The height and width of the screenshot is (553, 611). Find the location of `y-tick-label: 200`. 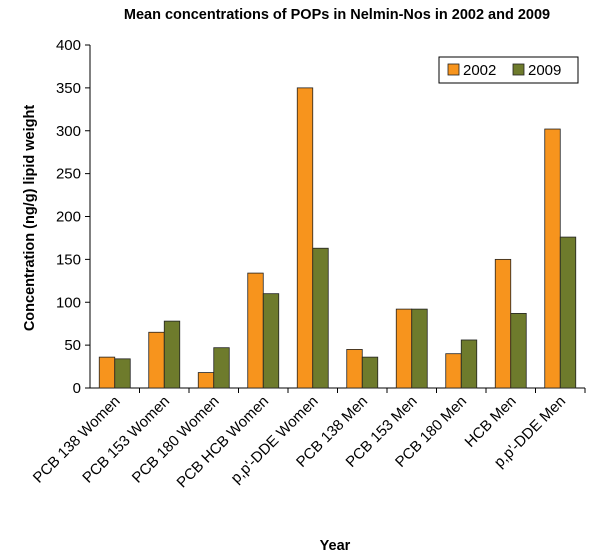

y-tick-label: 200 is located at coordinates (68, 217).